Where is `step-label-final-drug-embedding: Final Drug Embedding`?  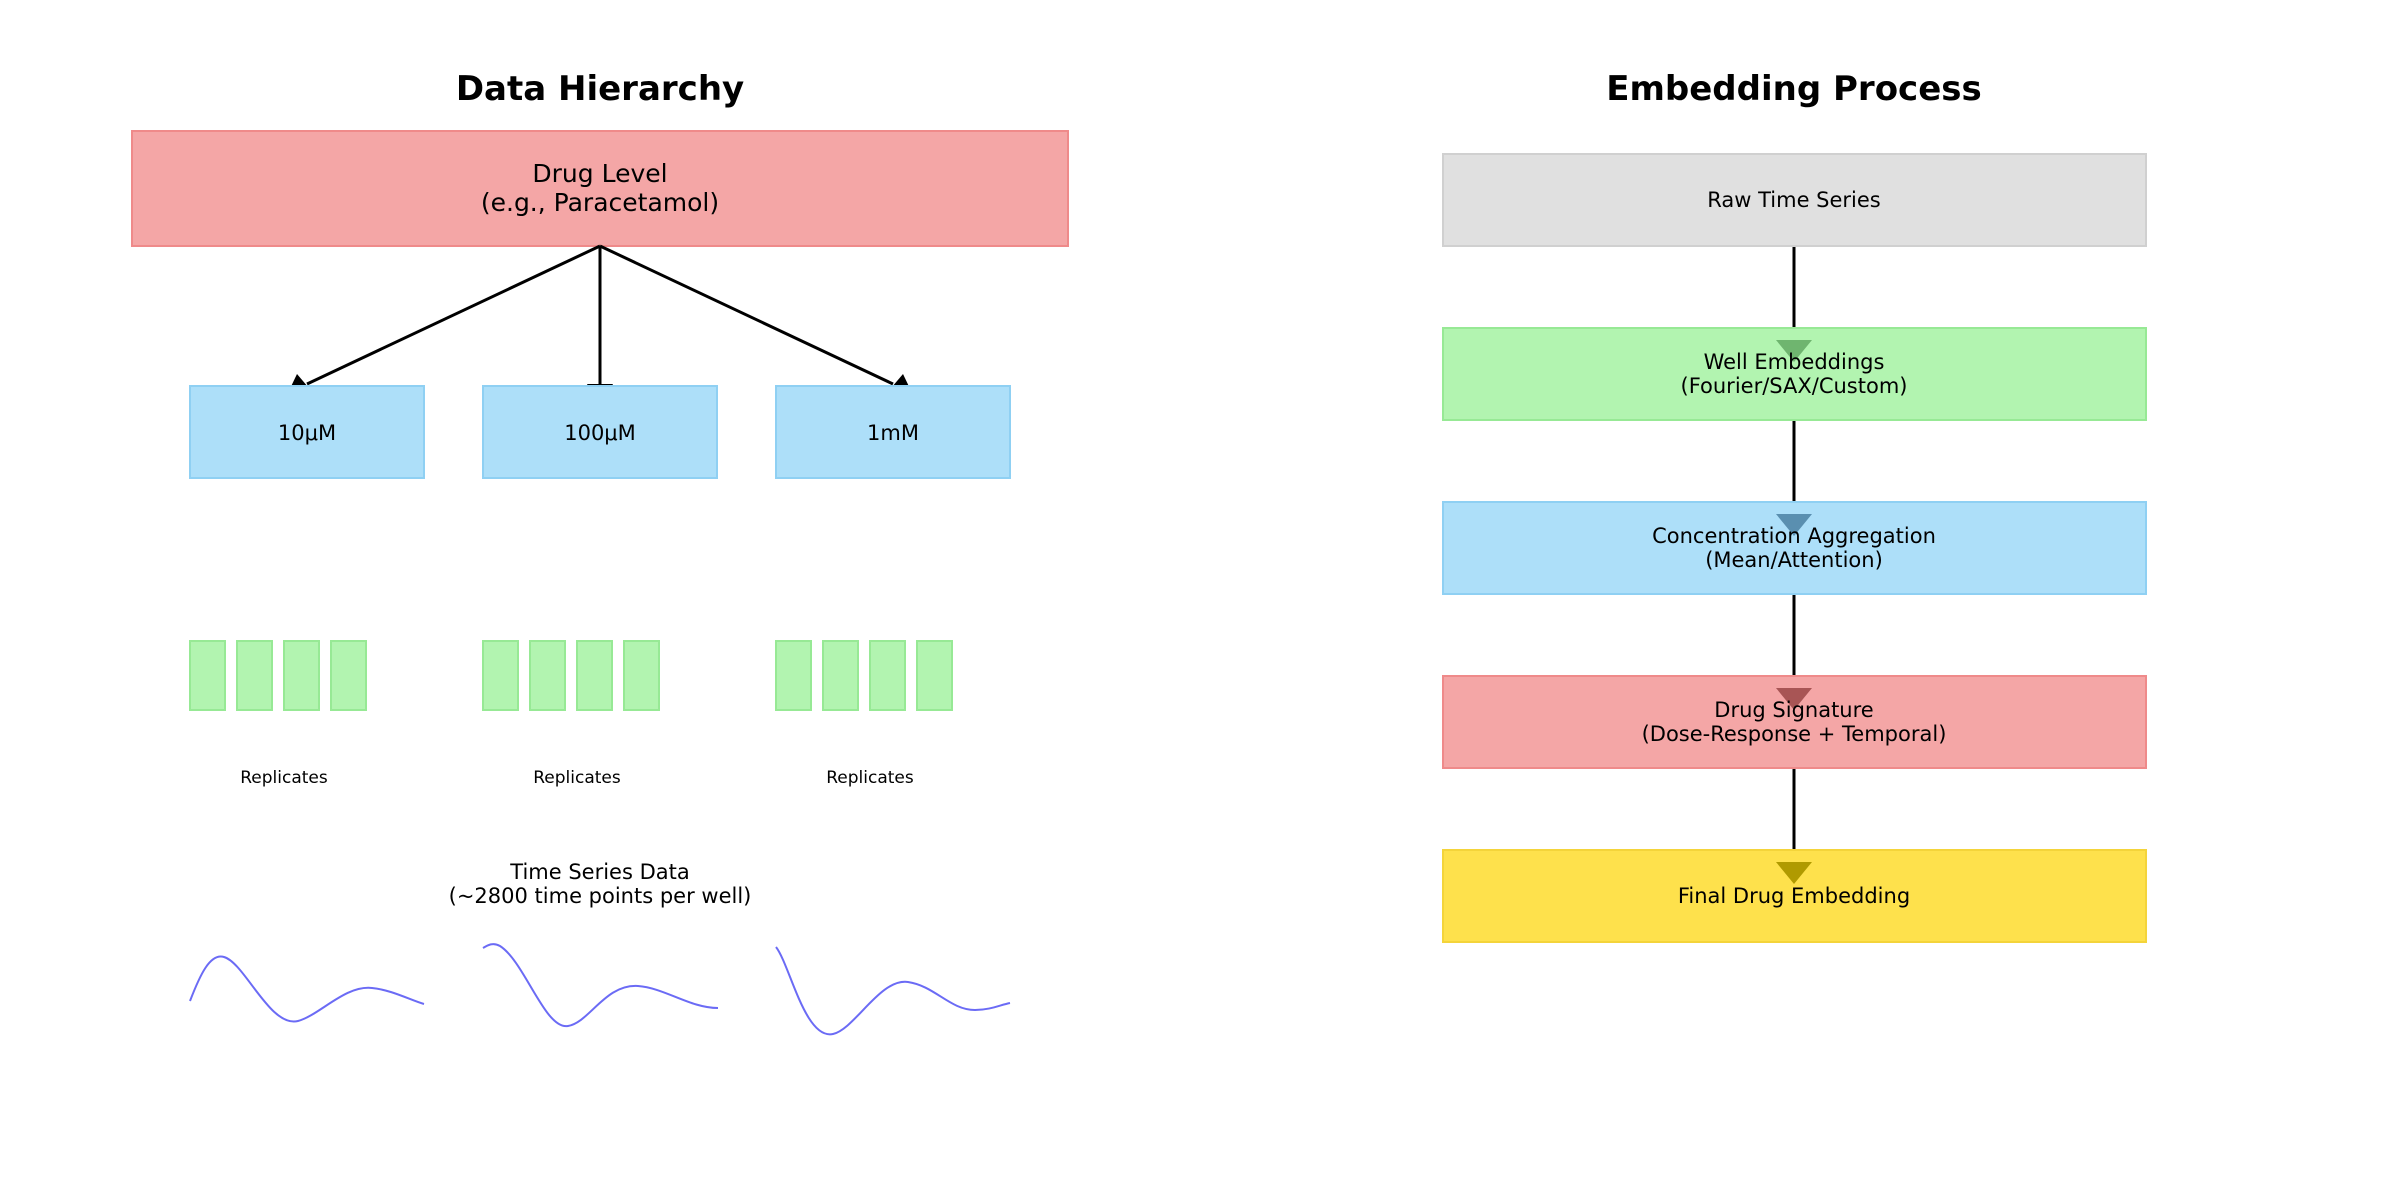 step-label-final-drug-embedding: Final Drug Embedding is located at coordinates (1794, 896).